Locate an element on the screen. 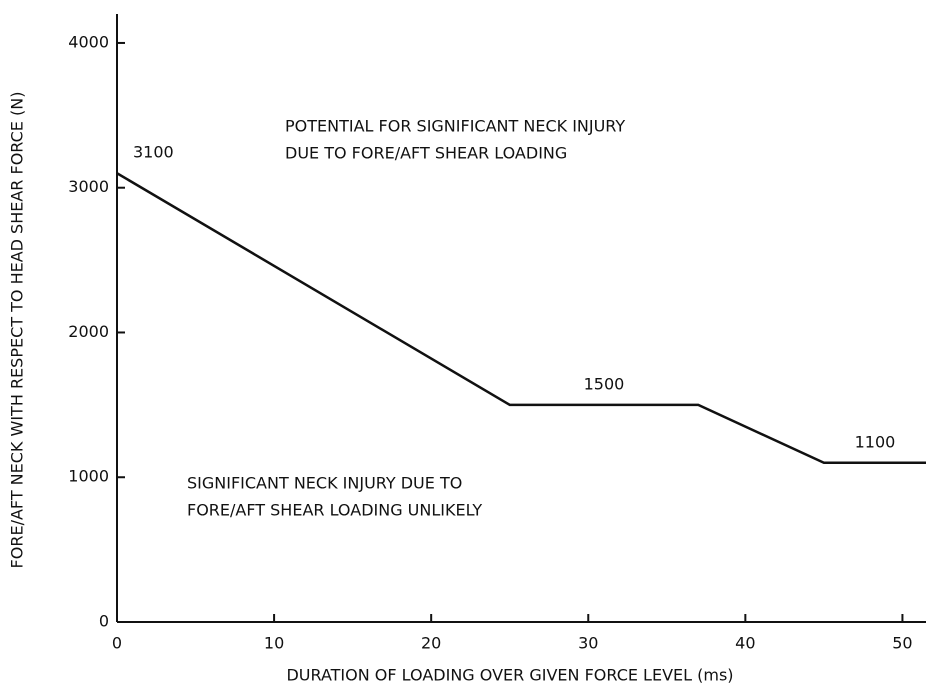  y-tick-label: 4000 is located at coordinates (88, 41).